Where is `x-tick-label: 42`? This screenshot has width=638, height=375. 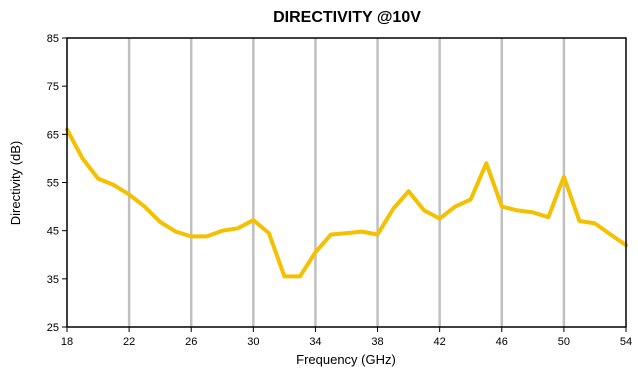 x-tick-label: 42 is located at coordinates (440, 342).